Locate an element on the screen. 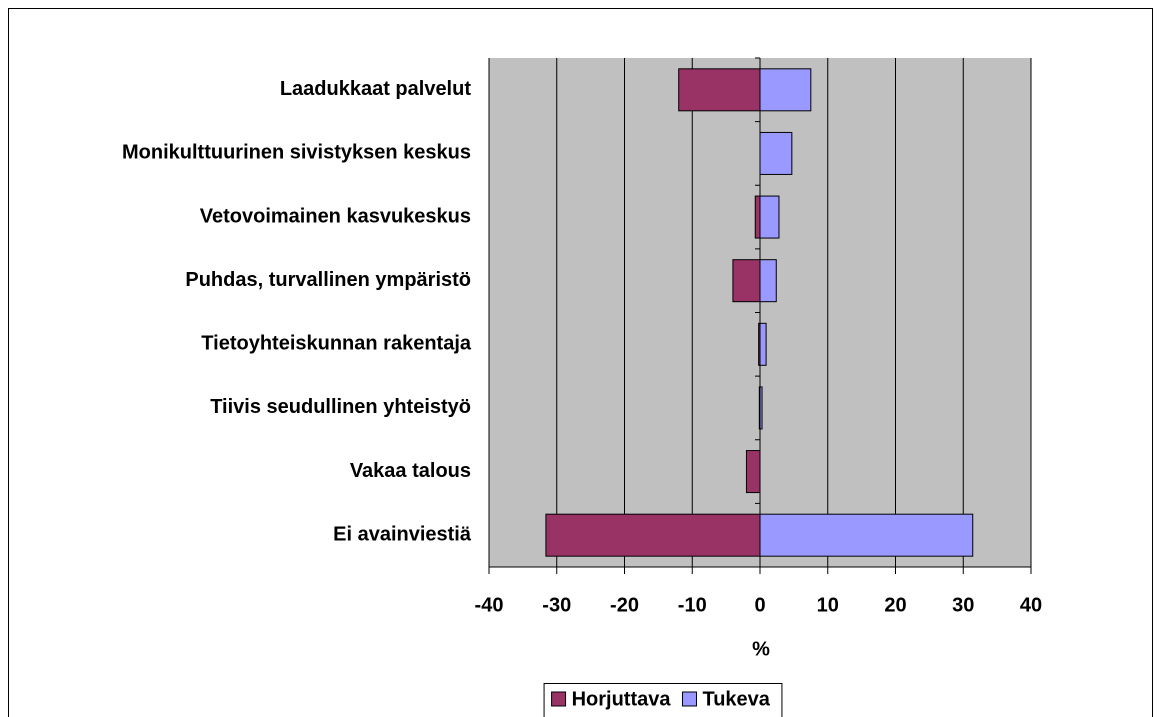  y-tick-label: Tiivis seudullinen yhteistyö is located at coordinates (340, 407).